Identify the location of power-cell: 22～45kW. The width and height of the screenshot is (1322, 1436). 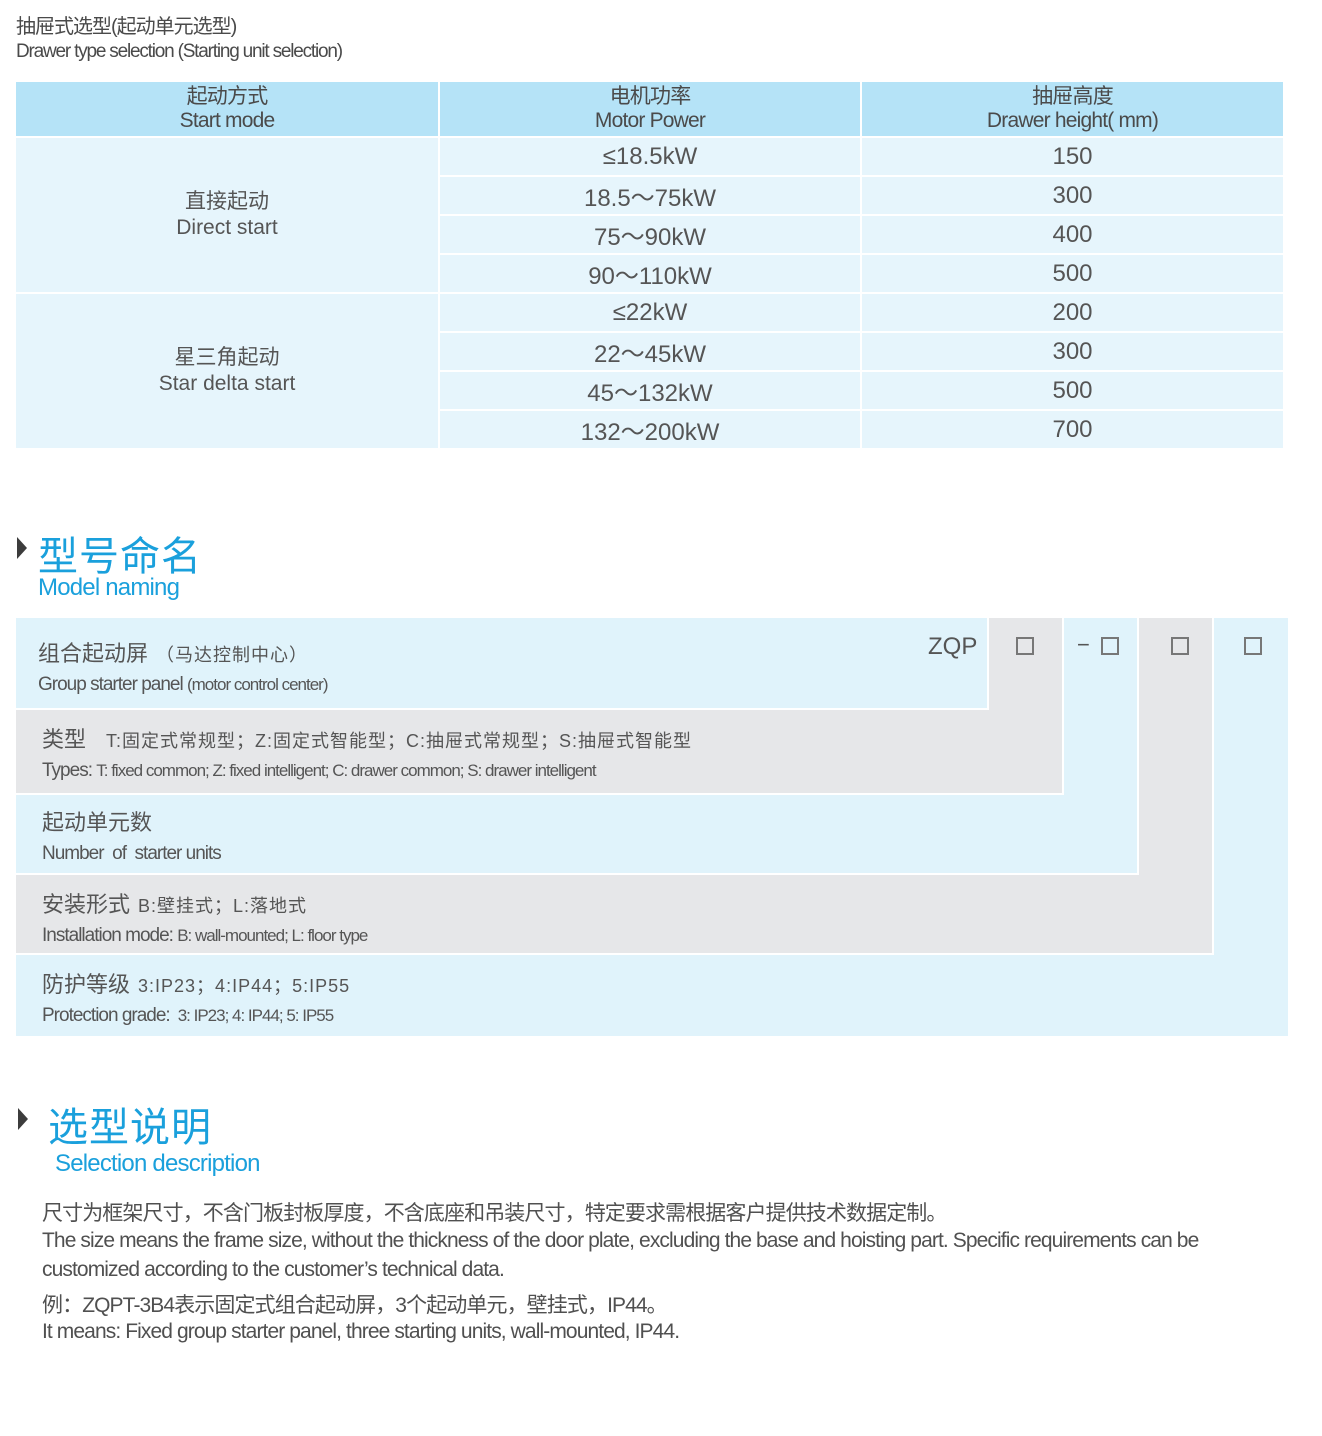
(650, 351).